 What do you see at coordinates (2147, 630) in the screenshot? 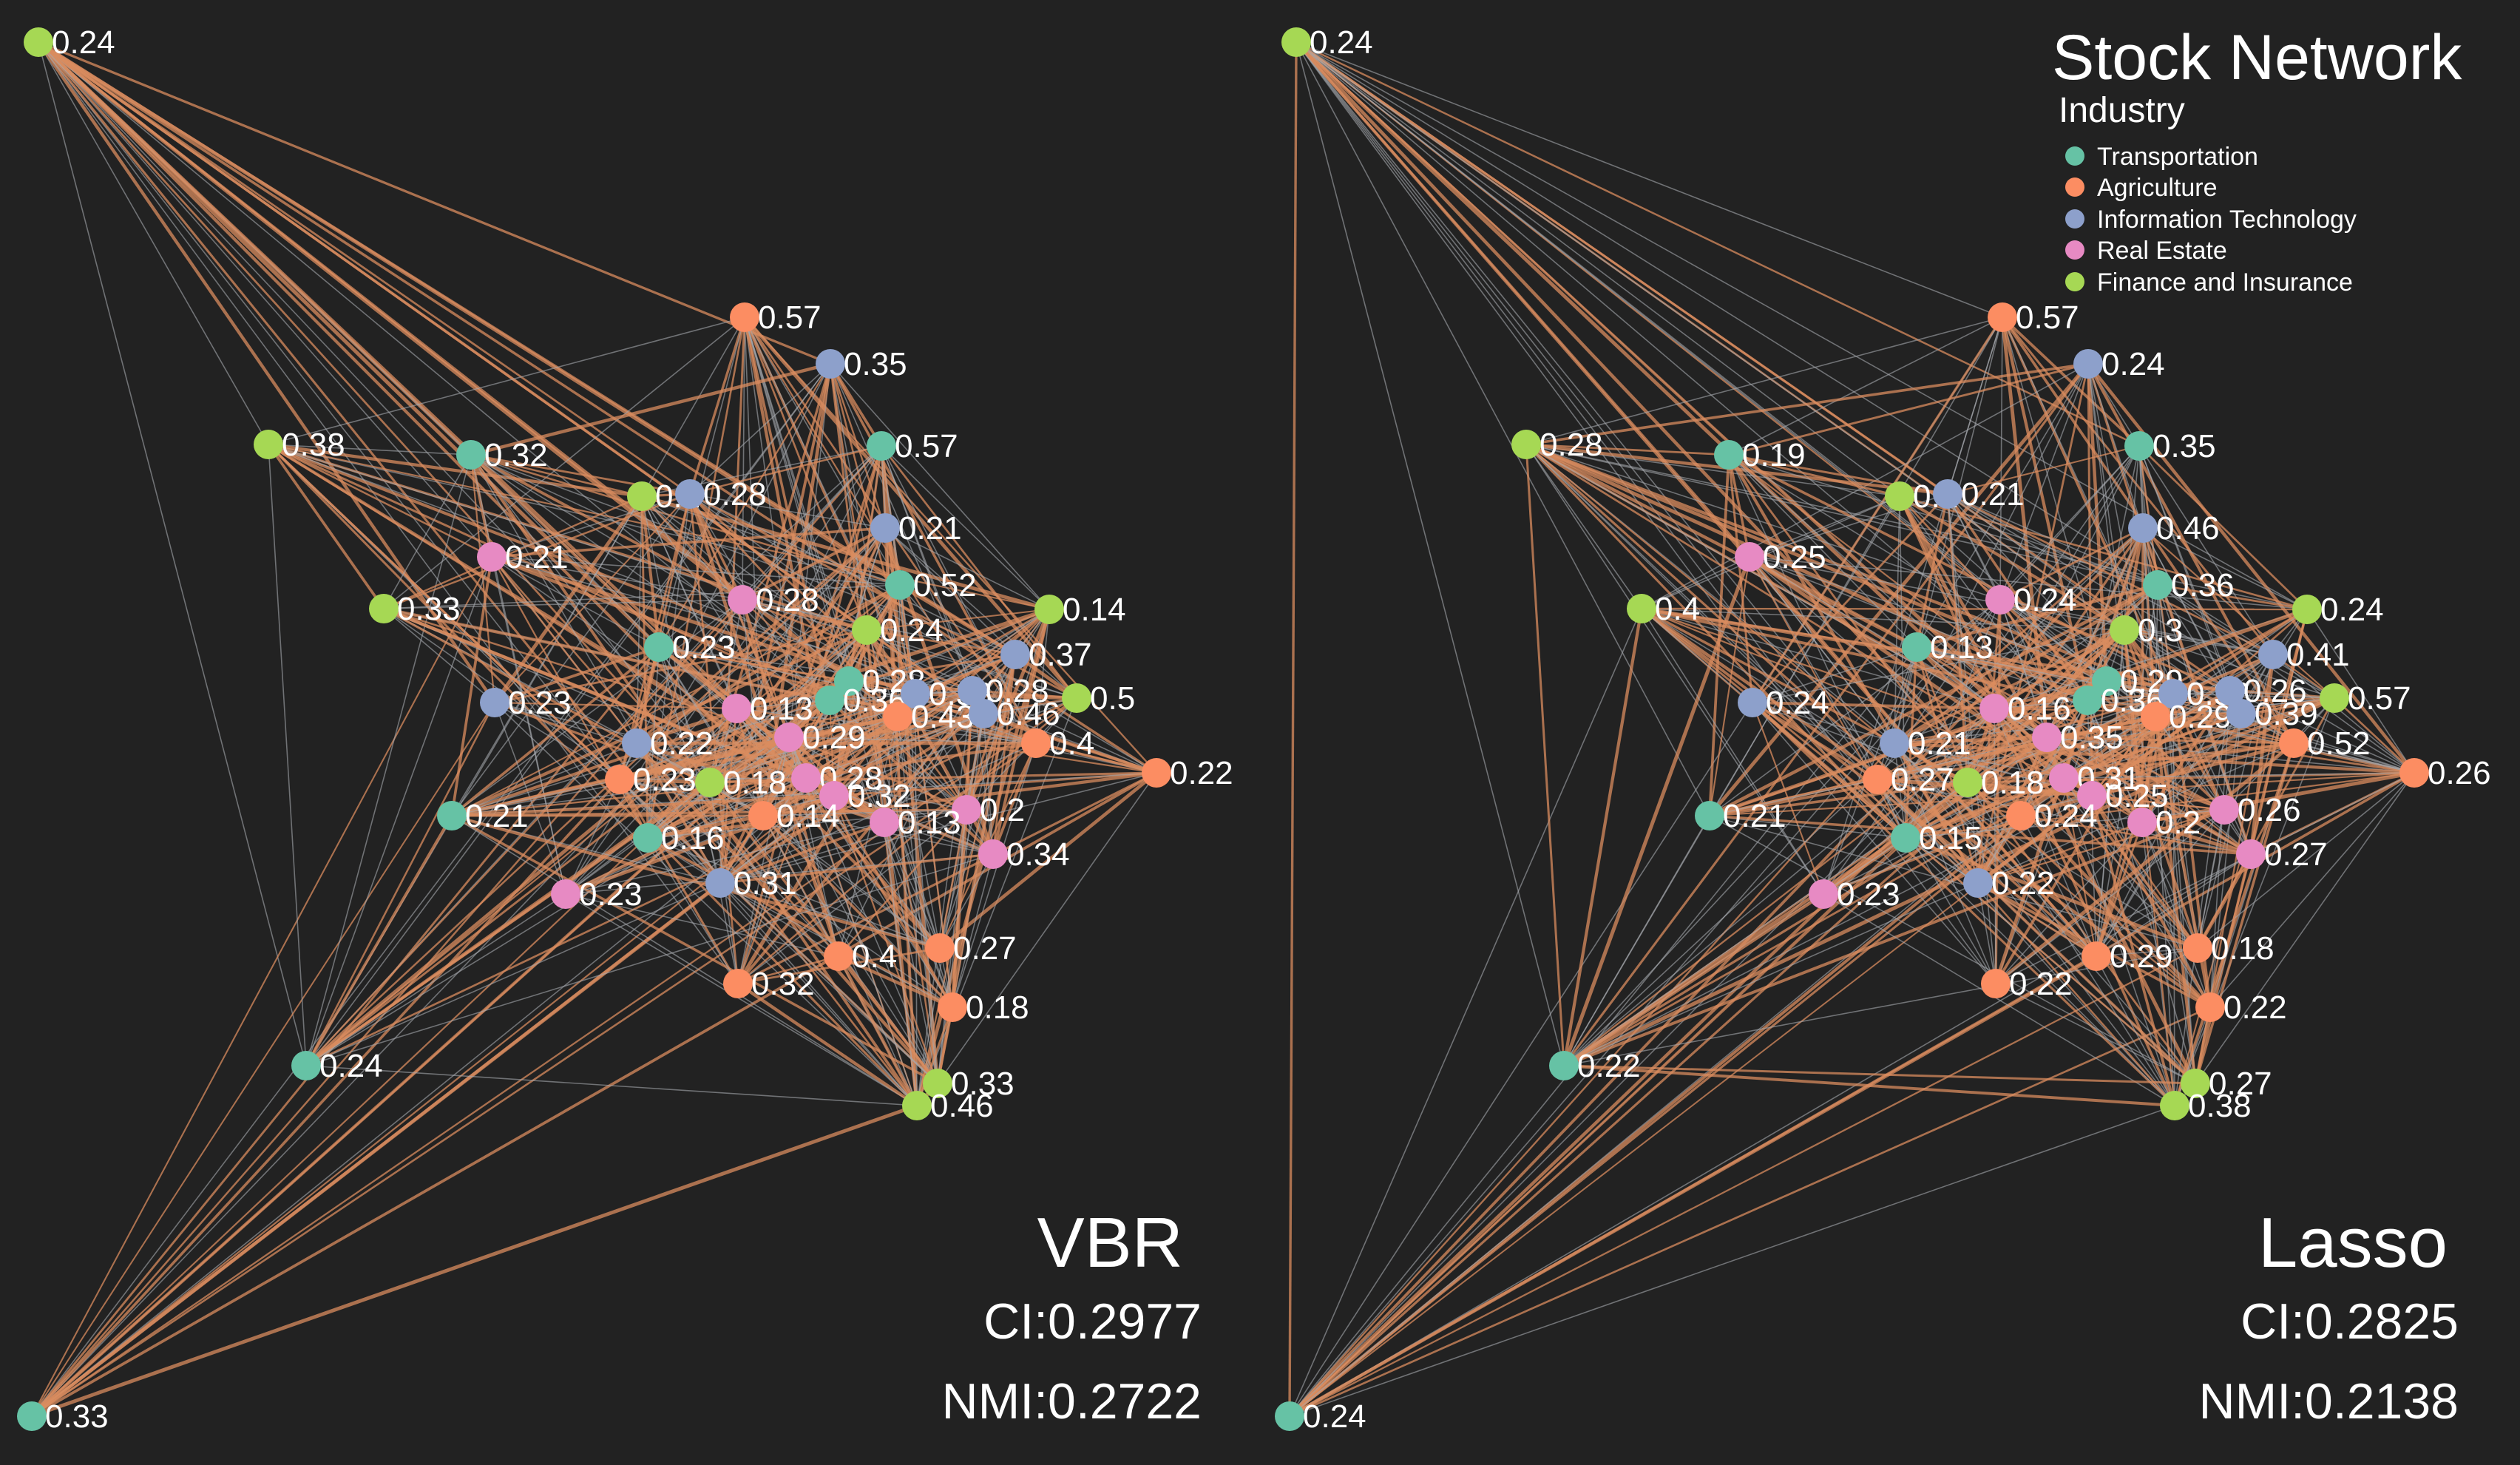
I see `network-node: 0.3` at bounding box center [2147, 630].